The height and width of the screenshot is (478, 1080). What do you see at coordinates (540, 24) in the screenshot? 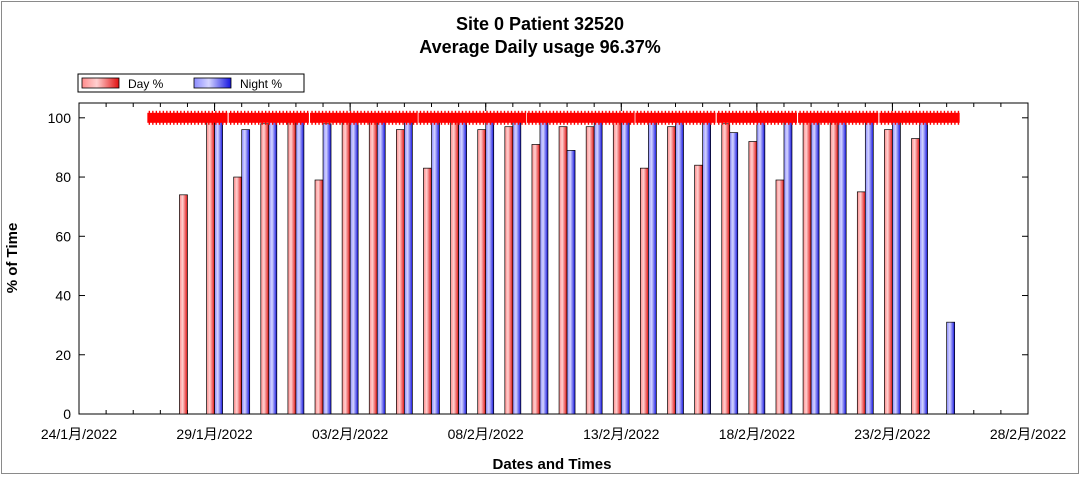
I see `chart-title: Site 0 Patient 32520` at bounding box center [540, 24].